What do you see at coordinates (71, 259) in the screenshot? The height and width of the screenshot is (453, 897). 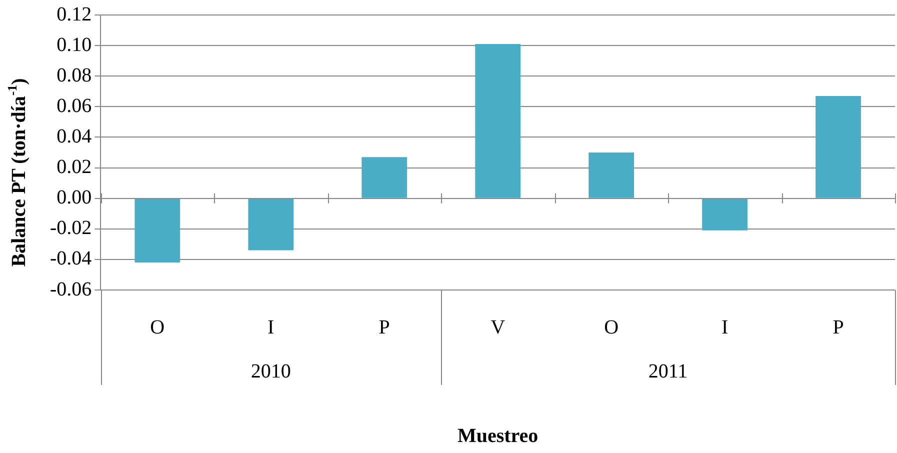 I see `y-tick-label: -0.04` at bounding box center [71, 259].